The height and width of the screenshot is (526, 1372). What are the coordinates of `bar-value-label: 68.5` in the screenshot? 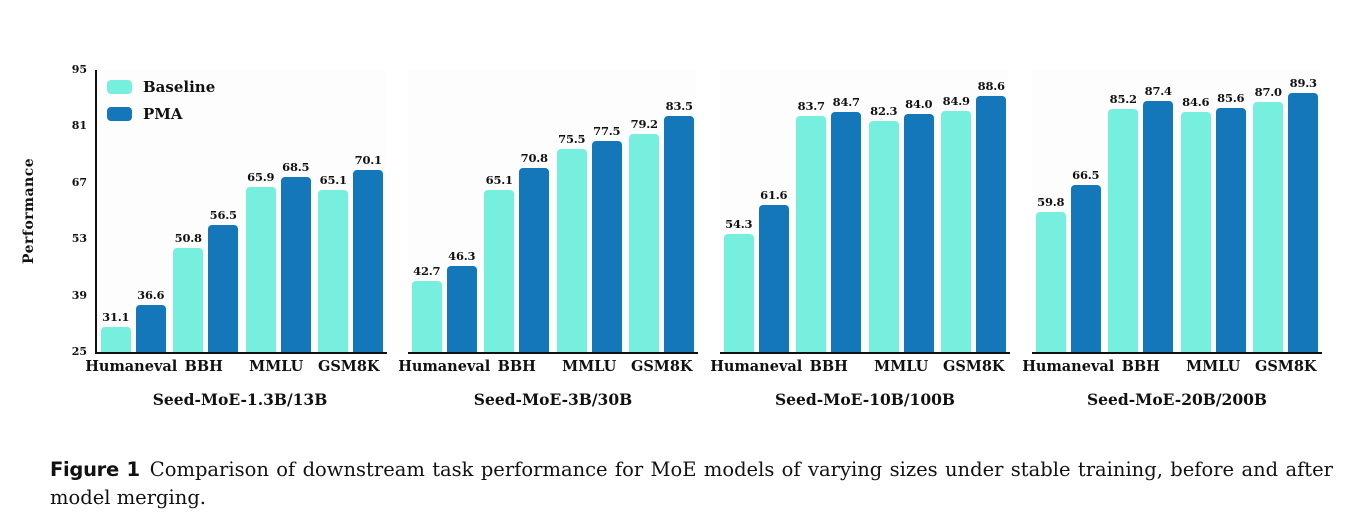 It's located at (296, 166).